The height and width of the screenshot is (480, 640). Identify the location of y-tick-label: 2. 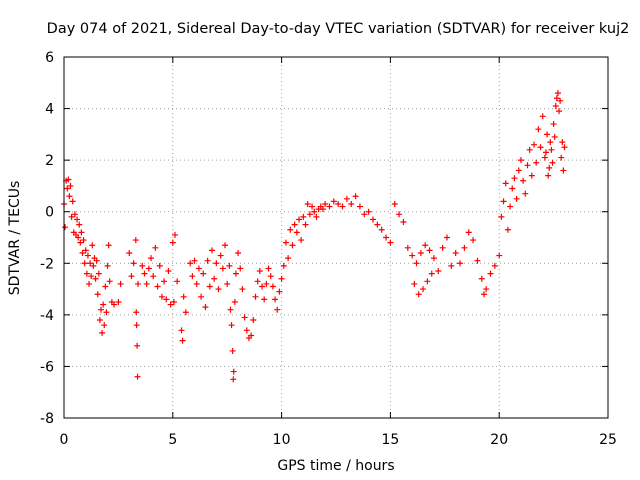
(49, 161).